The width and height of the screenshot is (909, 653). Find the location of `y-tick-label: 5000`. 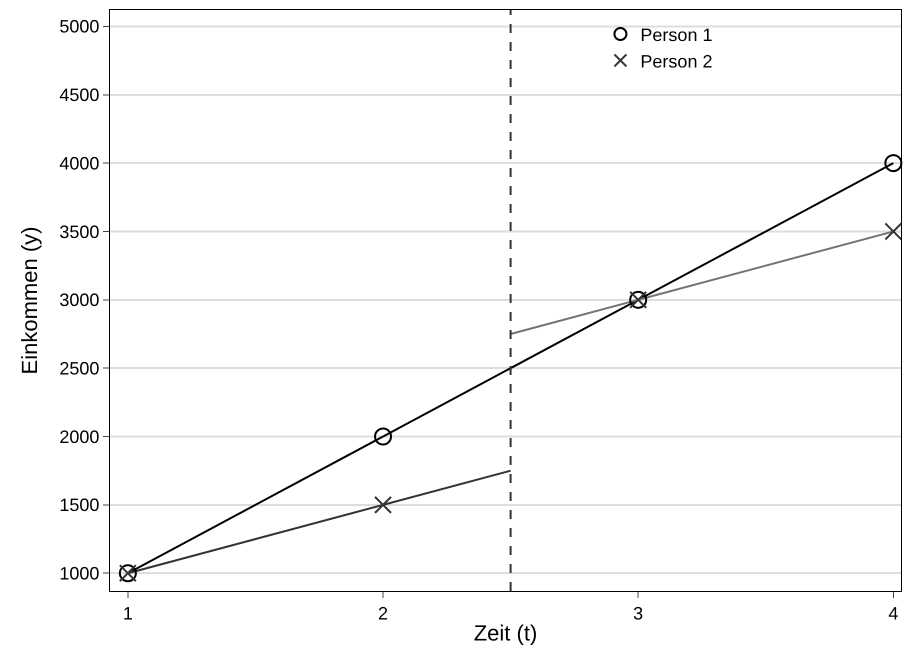

y-tick-label: 5000 is located at coordinates (79, 26).